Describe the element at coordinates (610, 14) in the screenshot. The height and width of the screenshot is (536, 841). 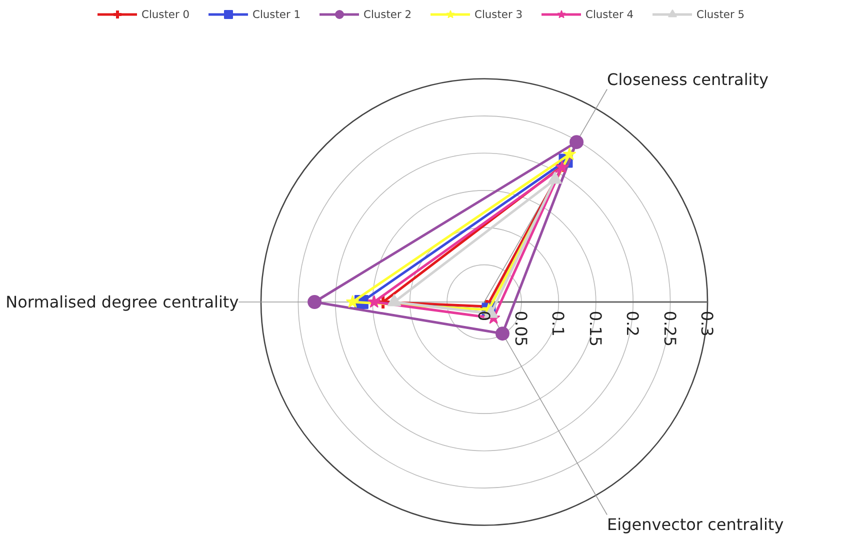
I see `legend-label: Cluster 4` at that location.